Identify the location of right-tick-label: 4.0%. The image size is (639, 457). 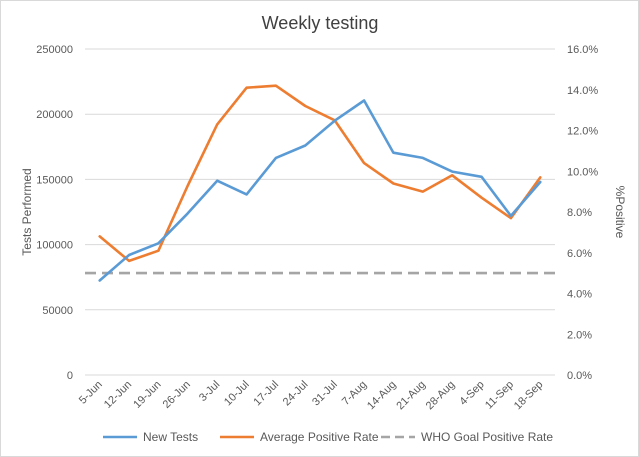
(579, 295).